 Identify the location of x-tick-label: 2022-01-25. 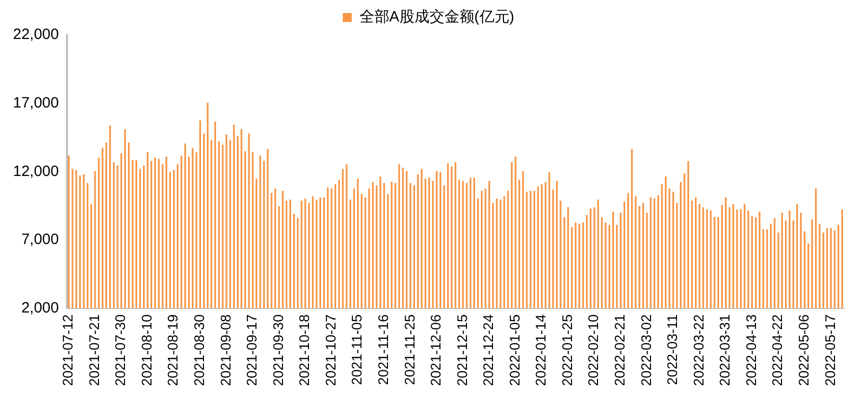
(566, 350).